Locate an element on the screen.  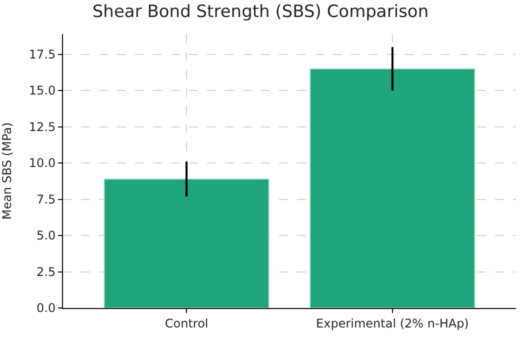
chart-title: Shear Bond Strength (SBS) Comparison is located at coordinates (260, 12).